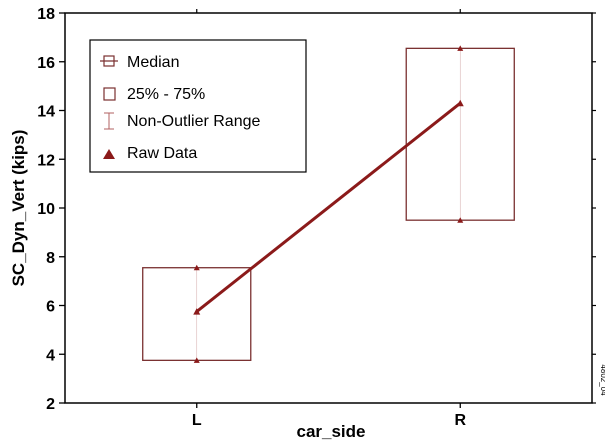 This screenshot has width=605, height=441. Describe the element at coordinates (331, 431) in the screenshot. I see `x-axis-title: car_side` at that location.